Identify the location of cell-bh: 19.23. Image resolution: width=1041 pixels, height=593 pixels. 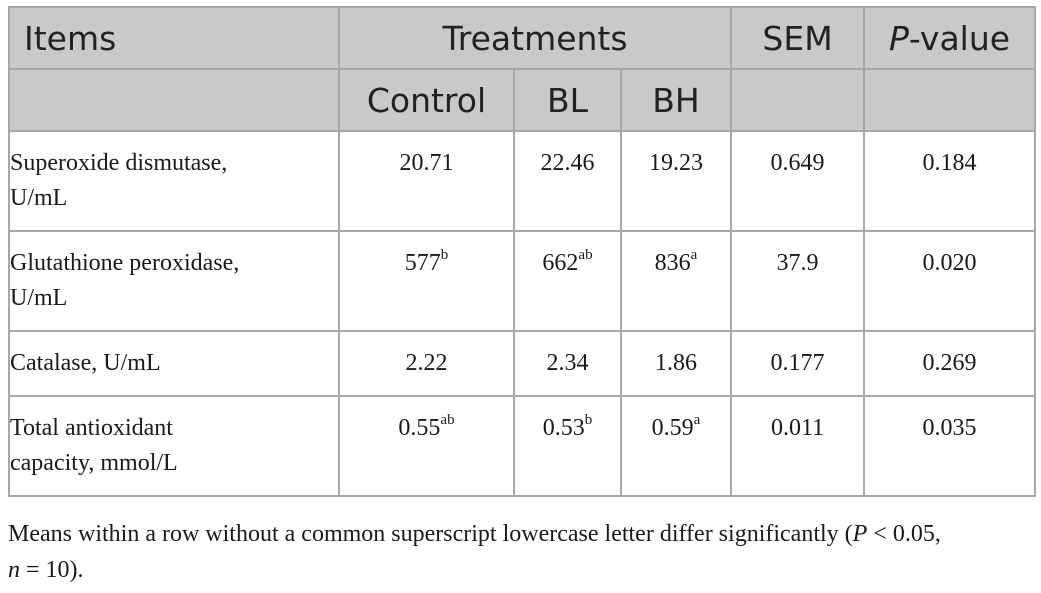
(676, 181).